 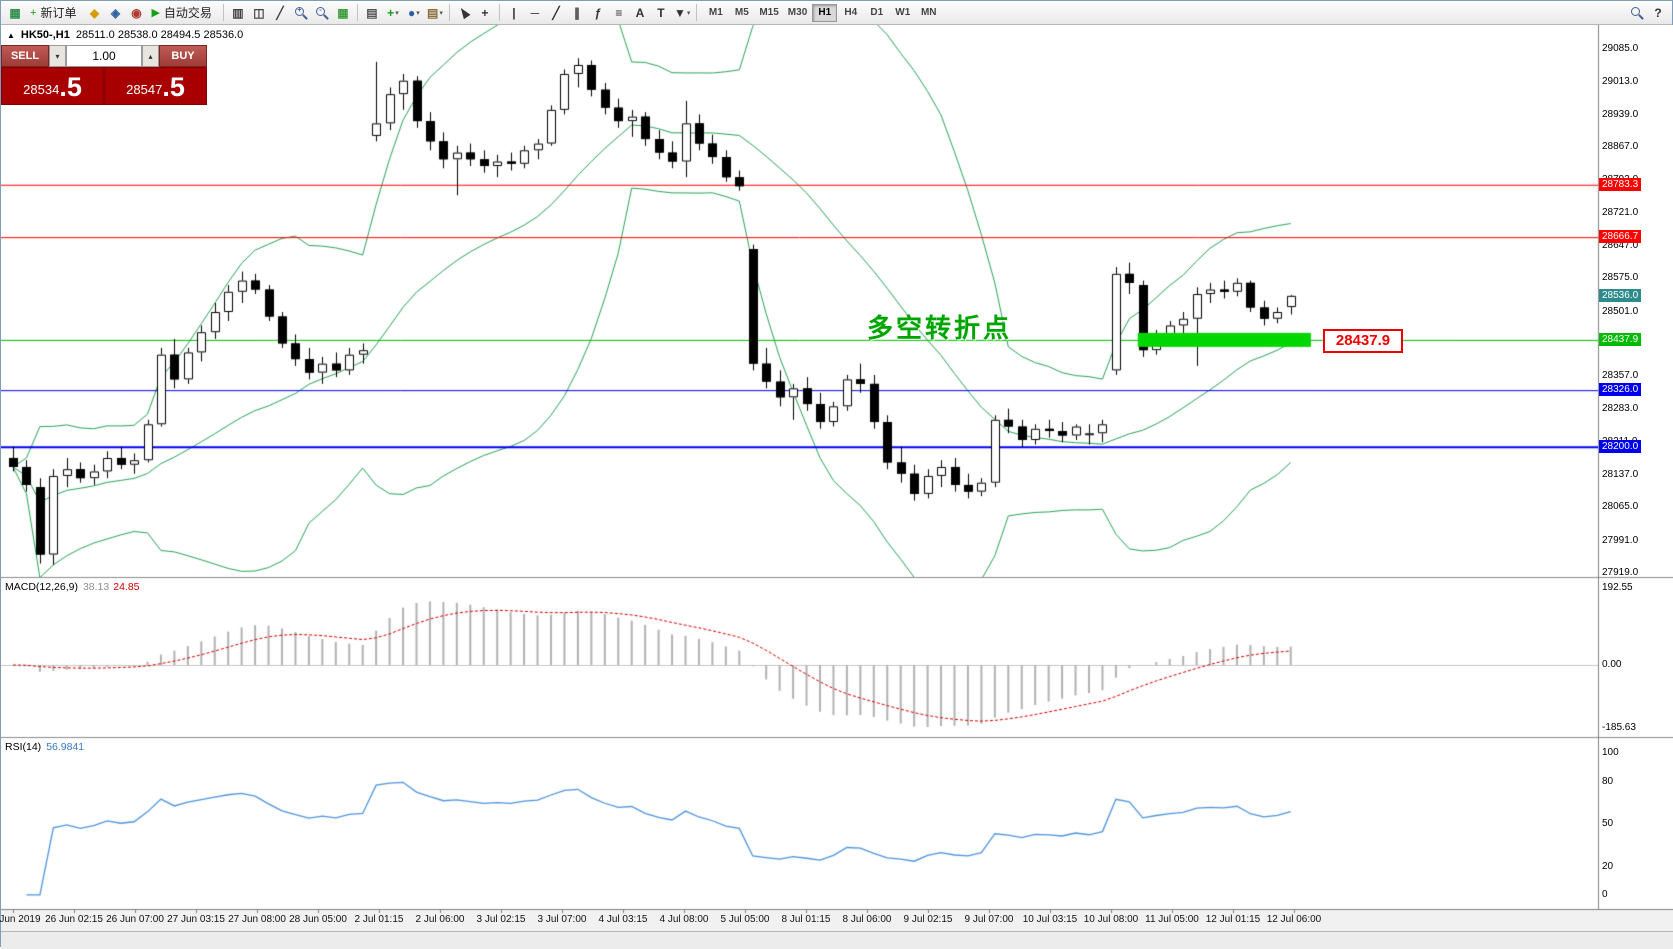 What do you see at coordinates (688, 13) in the screenshot?
I see `arrow-objects-icon-dropdown-arrow: ▾` at bounding box center [688, 13].